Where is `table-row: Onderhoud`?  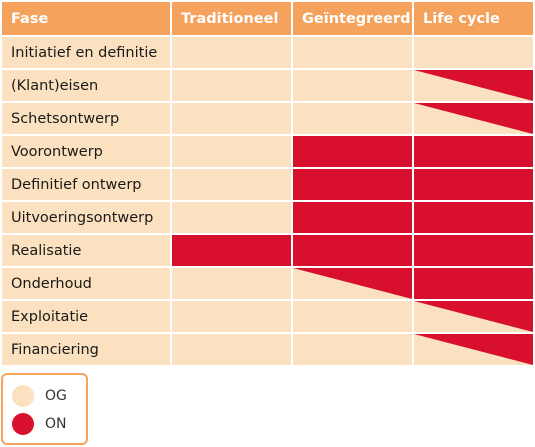 table-row: Onderhoud is located at coordinates (267, 283).